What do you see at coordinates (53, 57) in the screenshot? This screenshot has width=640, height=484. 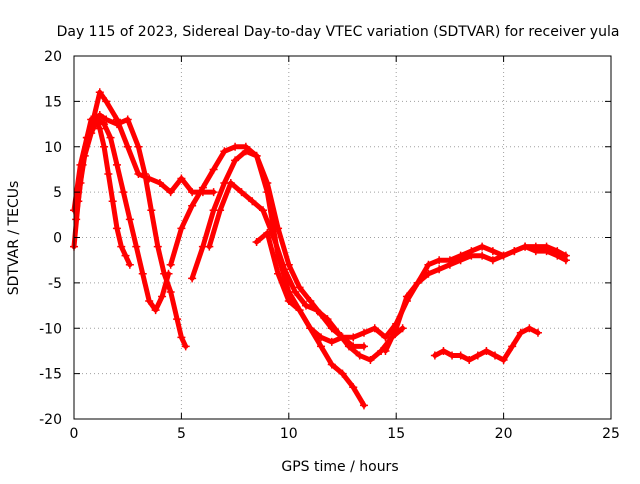 I see `y-tick-label: 20` at bounding box center [53, 57].